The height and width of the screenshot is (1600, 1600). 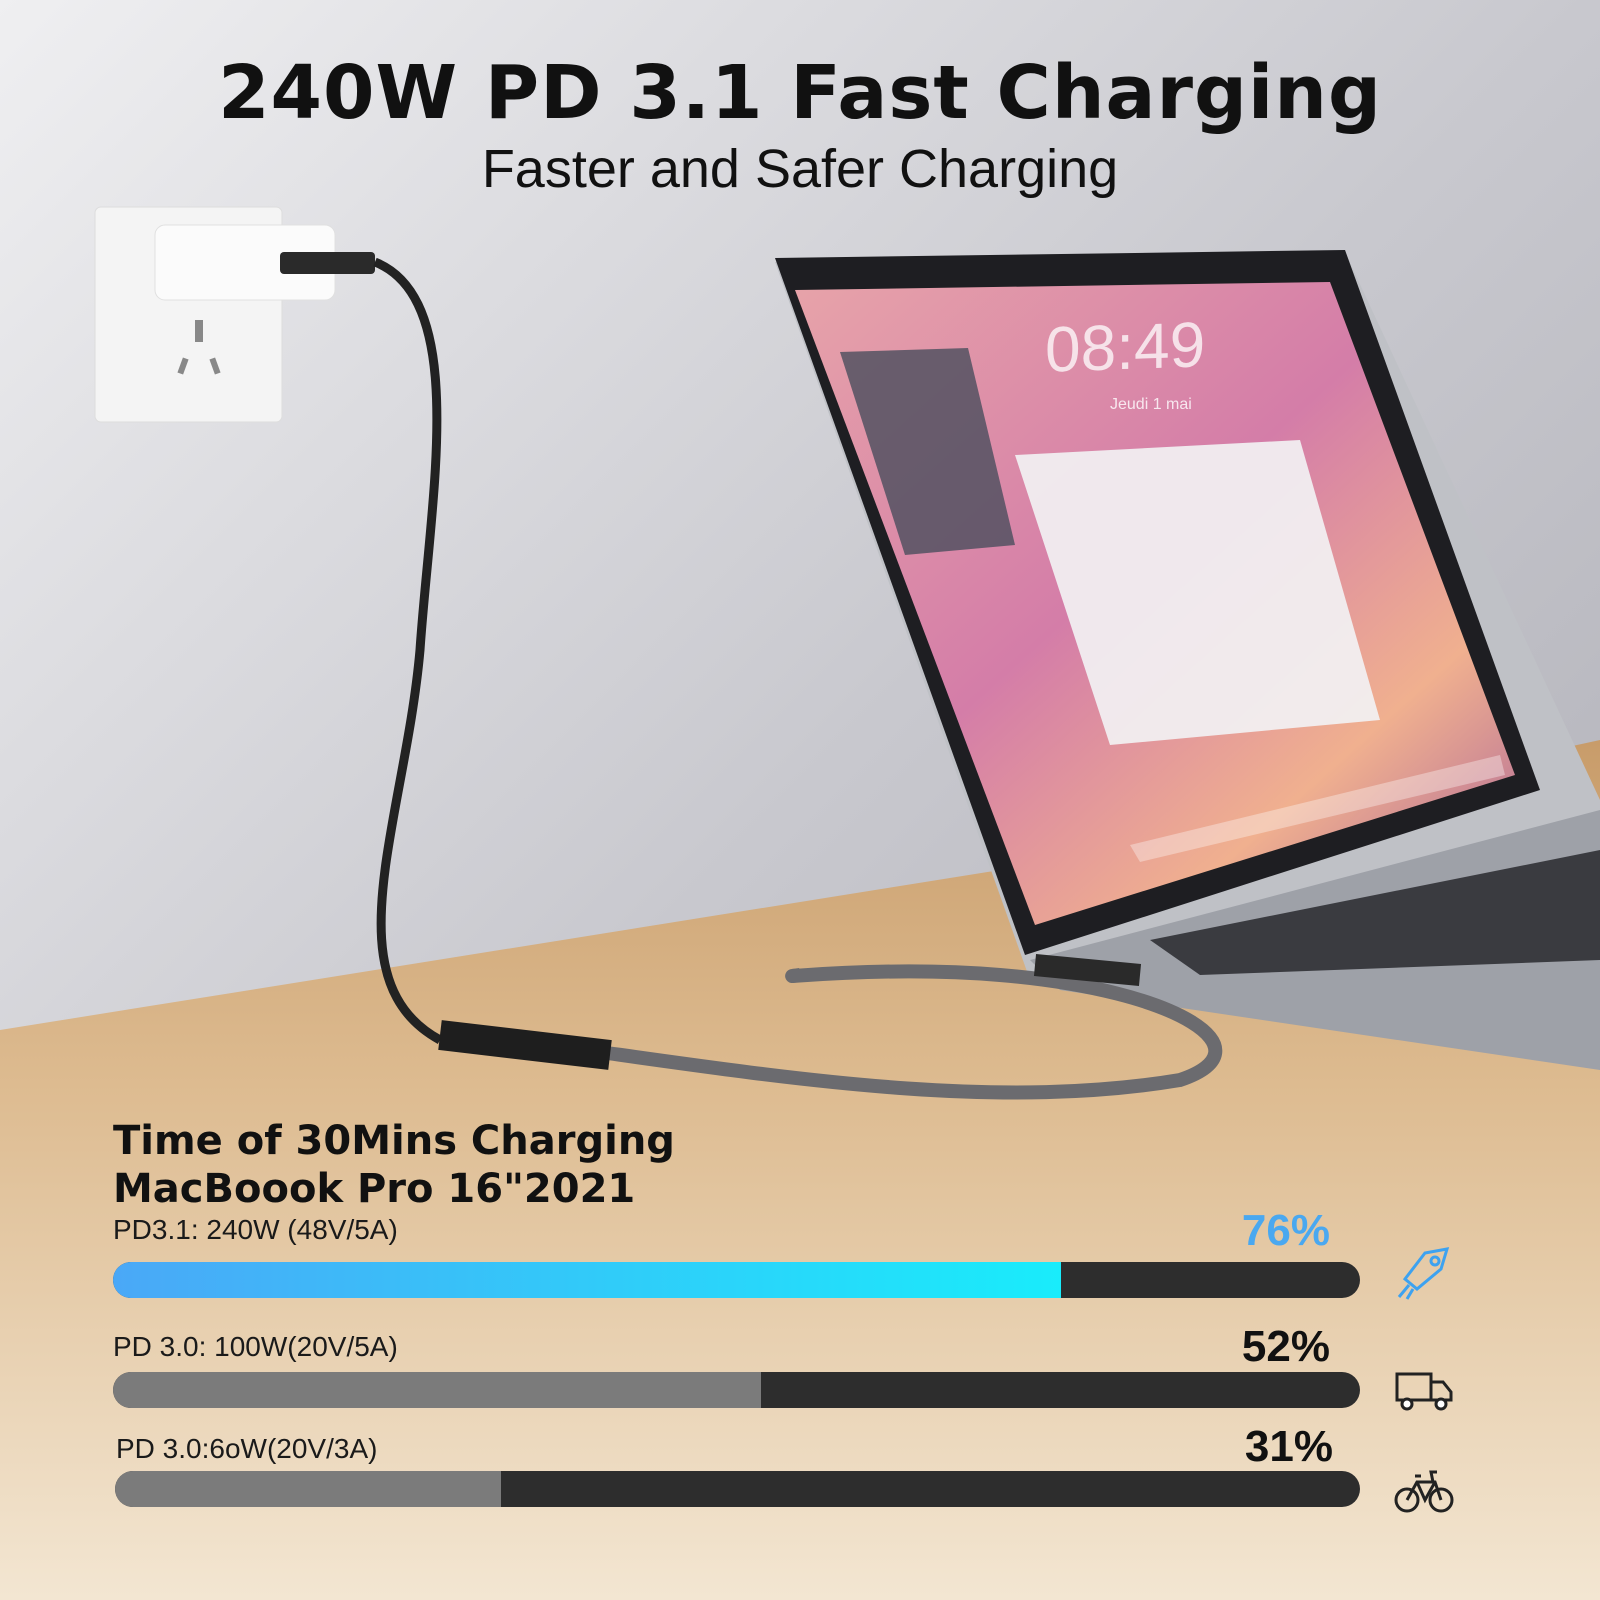 I want to click on truck-icon, so click(x=1424, y=1391).